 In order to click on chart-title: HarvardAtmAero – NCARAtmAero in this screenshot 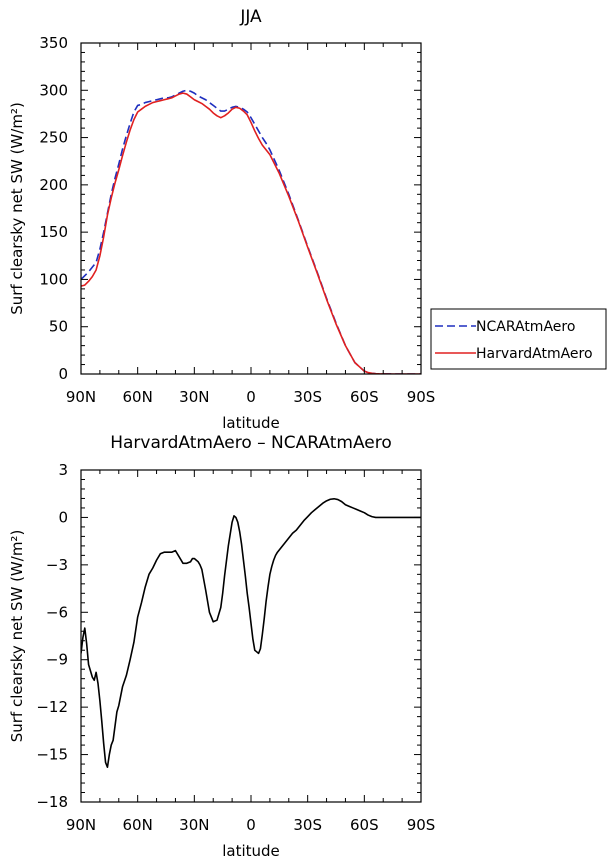, I will do `click(251, 443)`.